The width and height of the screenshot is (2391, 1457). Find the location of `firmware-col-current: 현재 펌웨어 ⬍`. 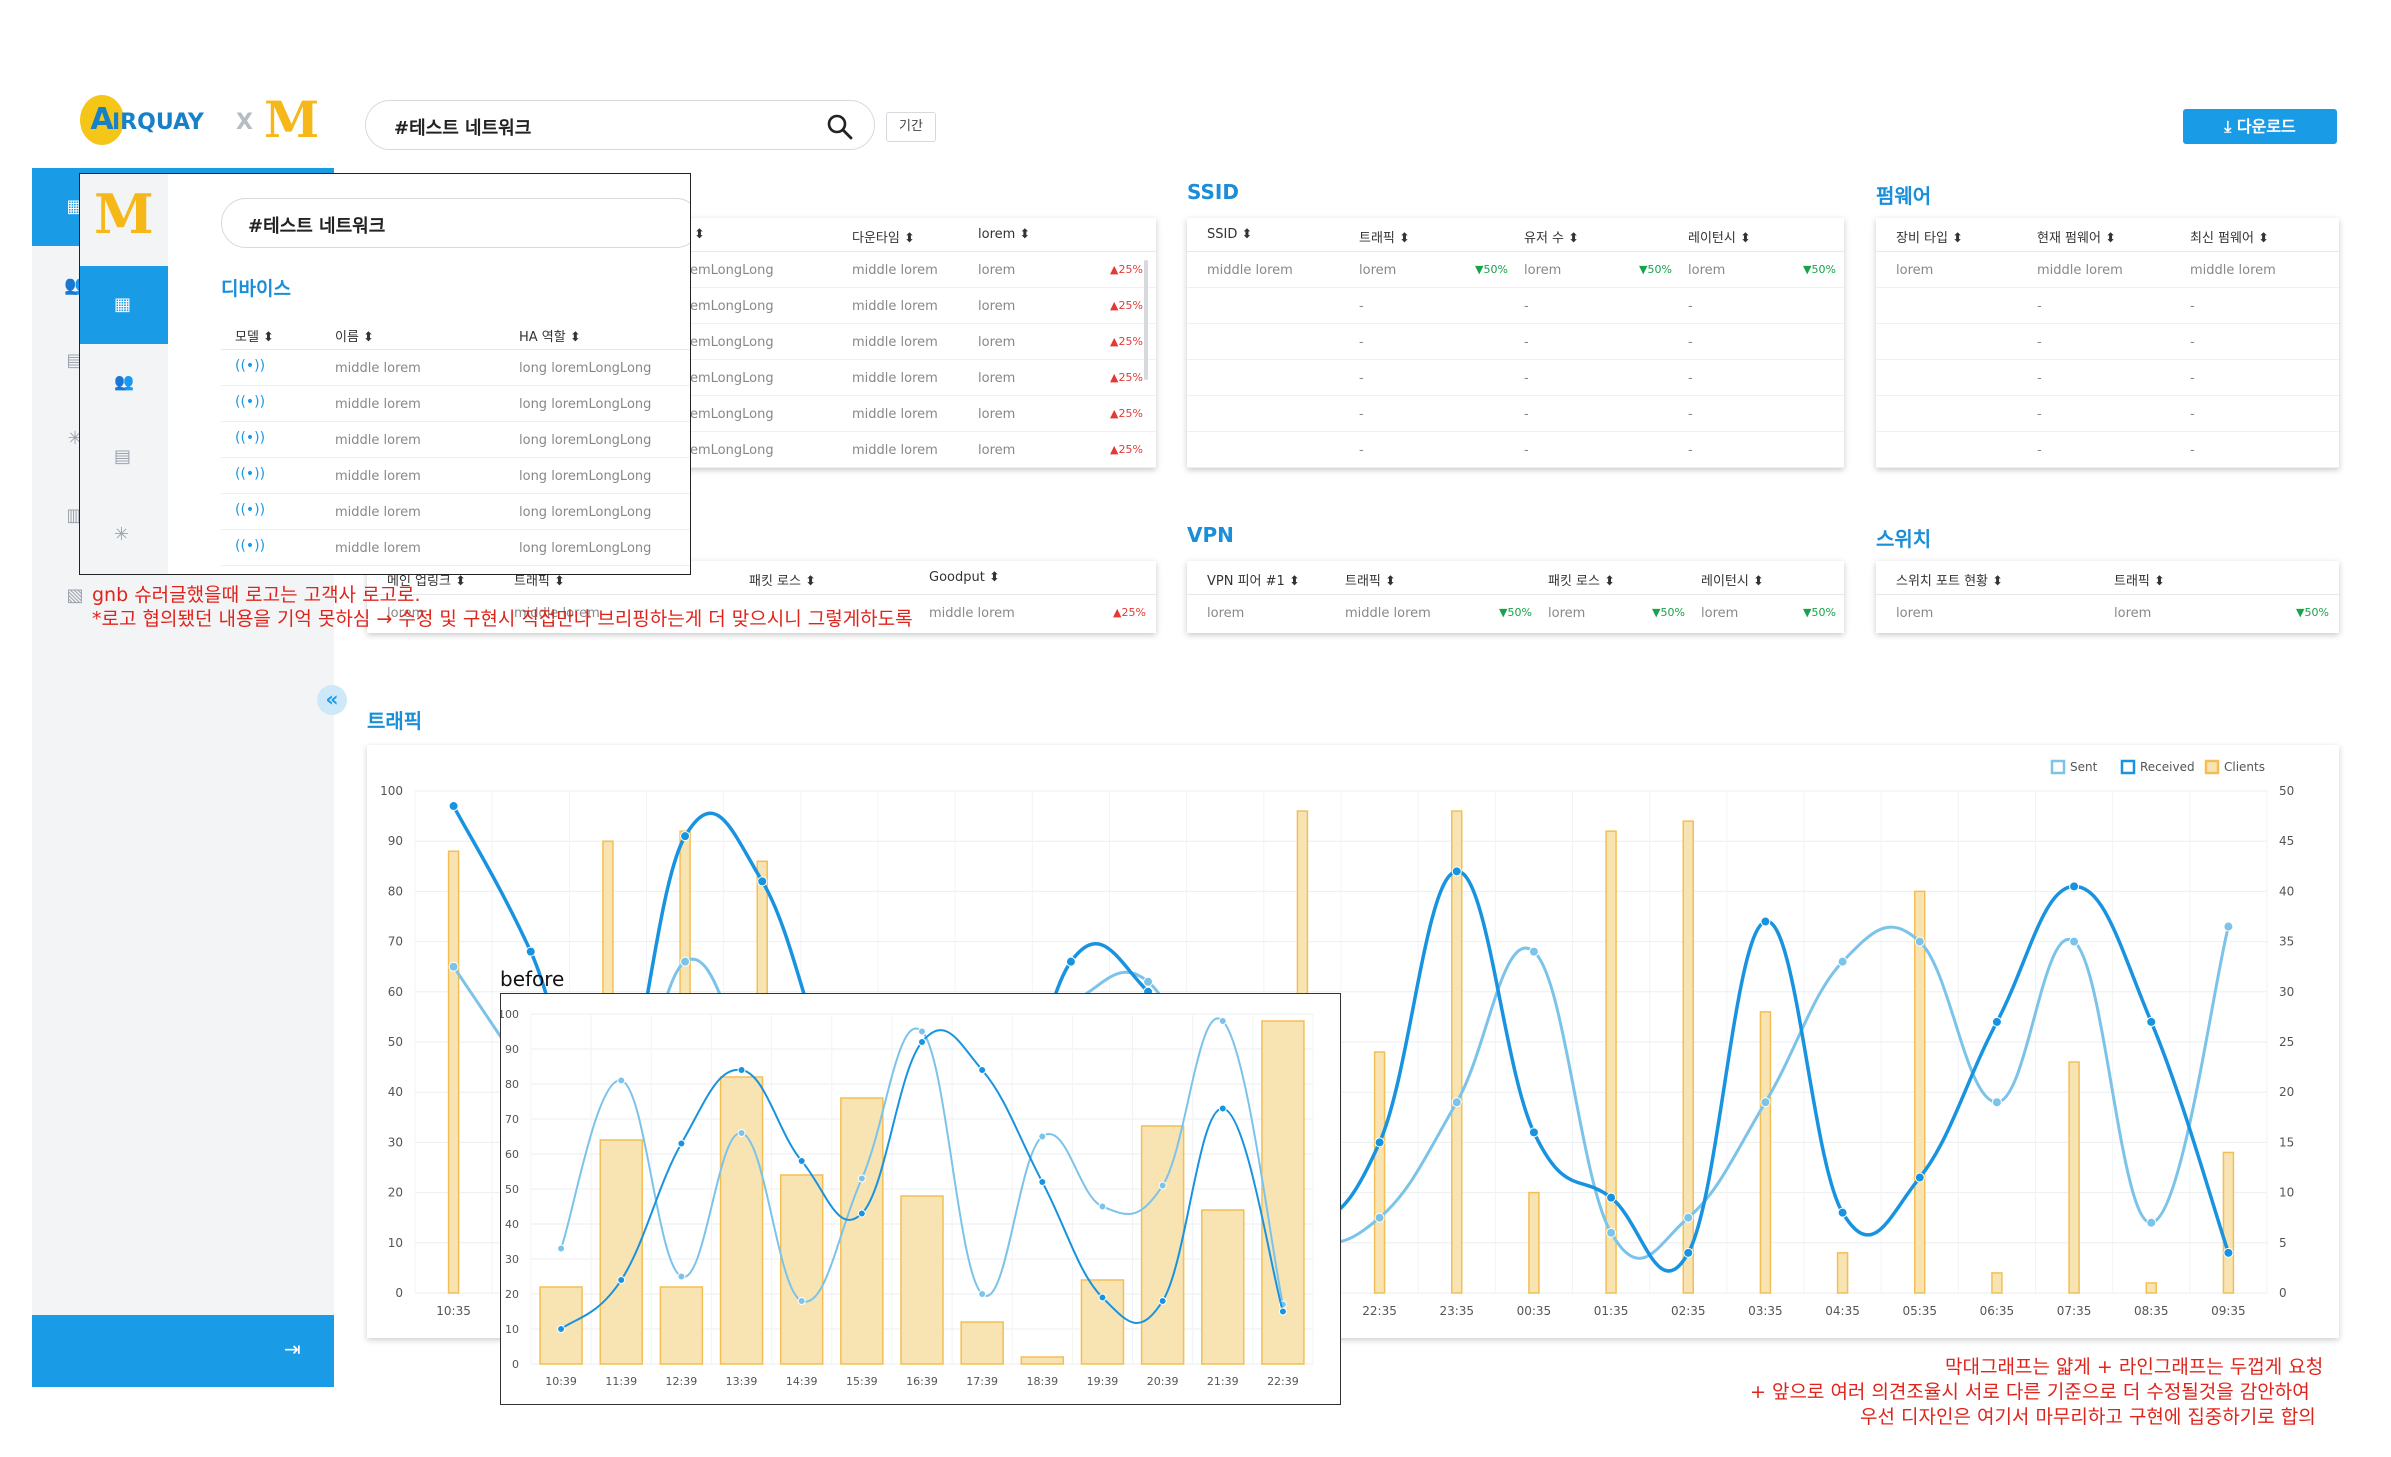

firmware-col-current: 현재 펌웨어 ⬍ is located at coordinates (2076, 238).